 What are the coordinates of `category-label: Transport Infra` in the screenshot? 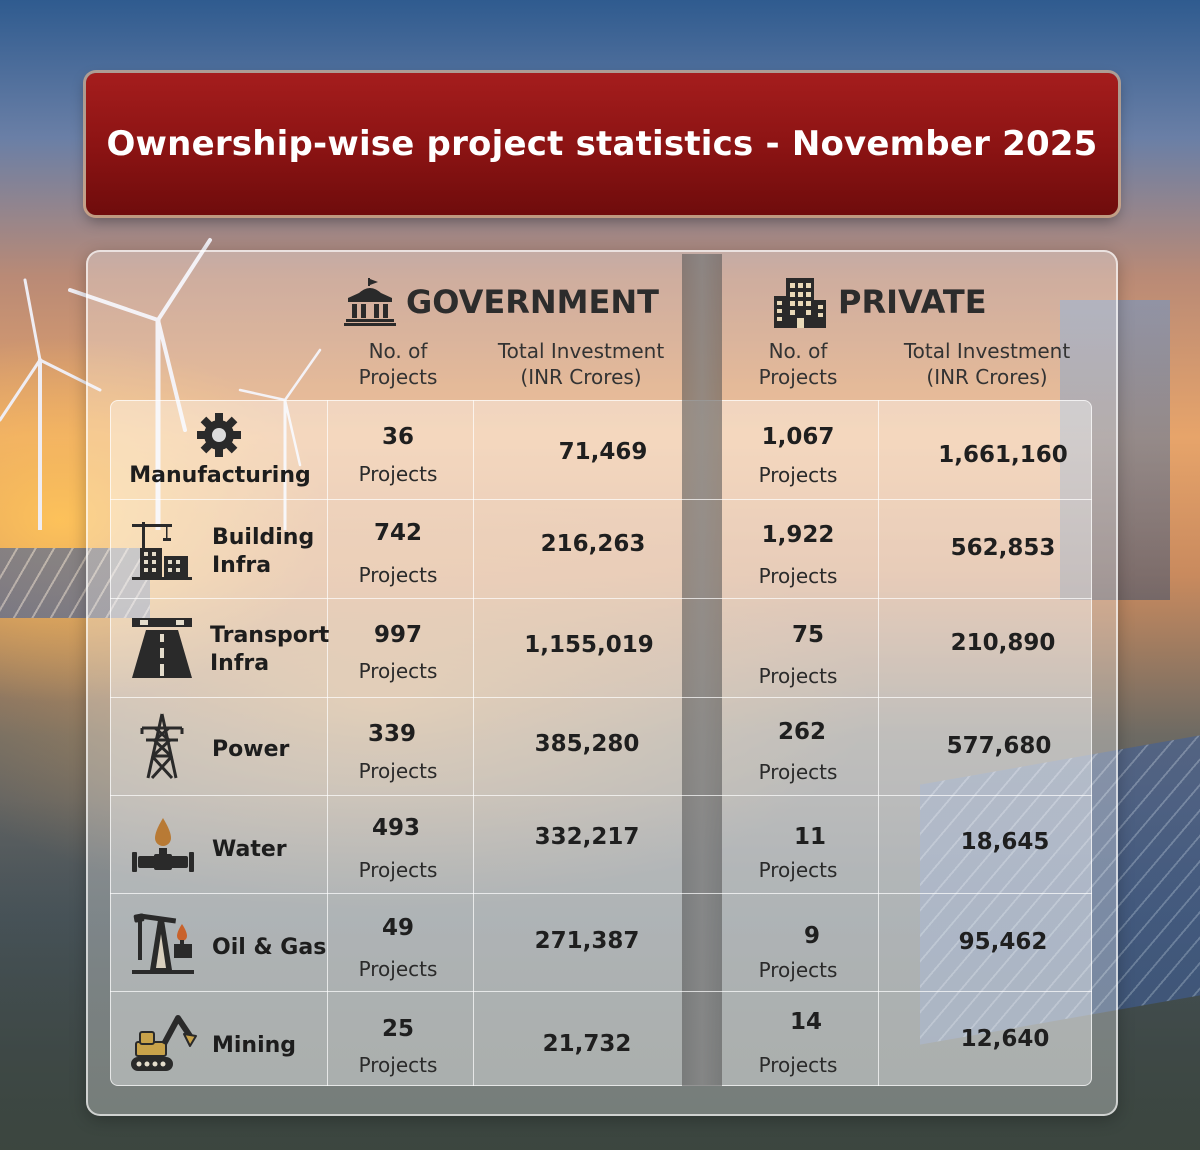 It's located at (270, 649).